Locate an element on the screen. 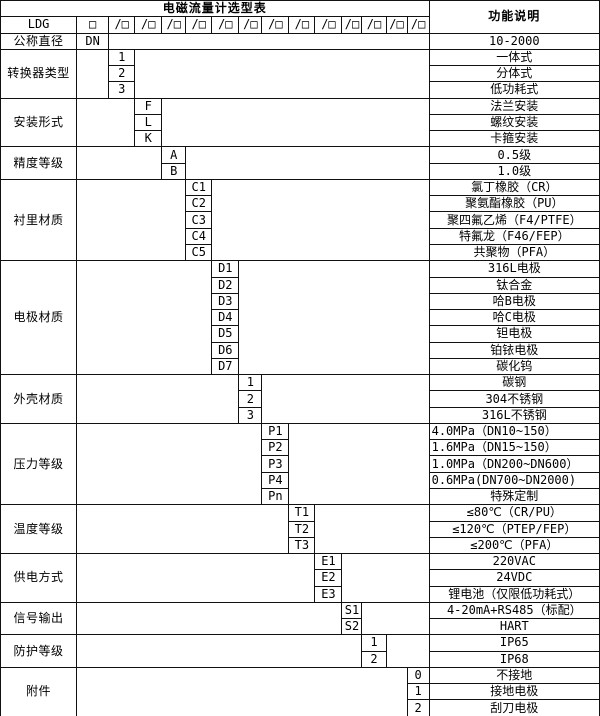 This screenshot has height=716, width=600. model-slot: □ is located at coordinates (93, 25).